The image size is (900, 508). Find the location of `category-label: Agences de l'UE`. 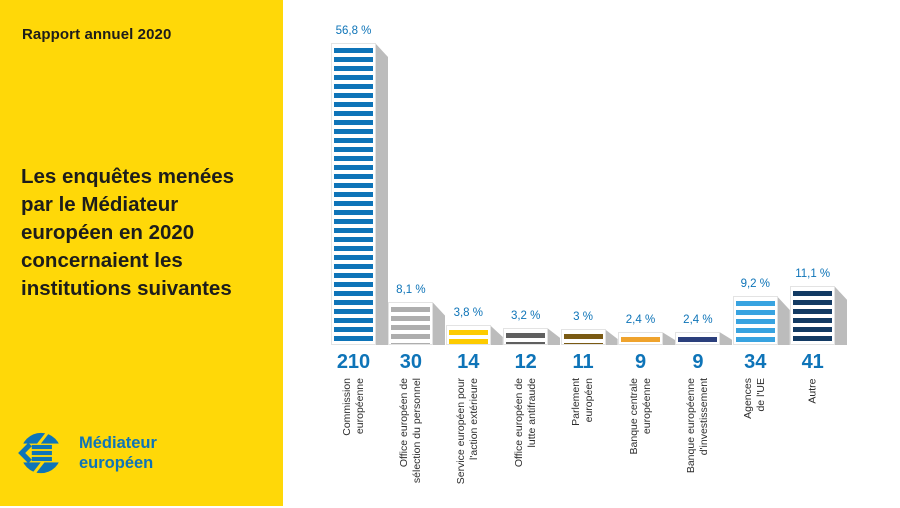

category-label: Agences de l'UE is located at coordinates (755, 398).